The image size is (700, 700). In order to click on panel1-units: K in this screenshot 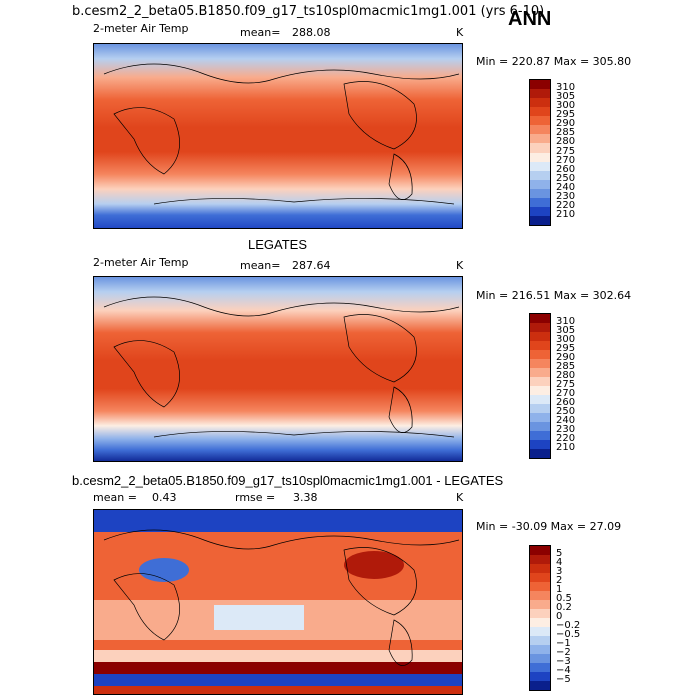, I will do `click(460, 32)`.